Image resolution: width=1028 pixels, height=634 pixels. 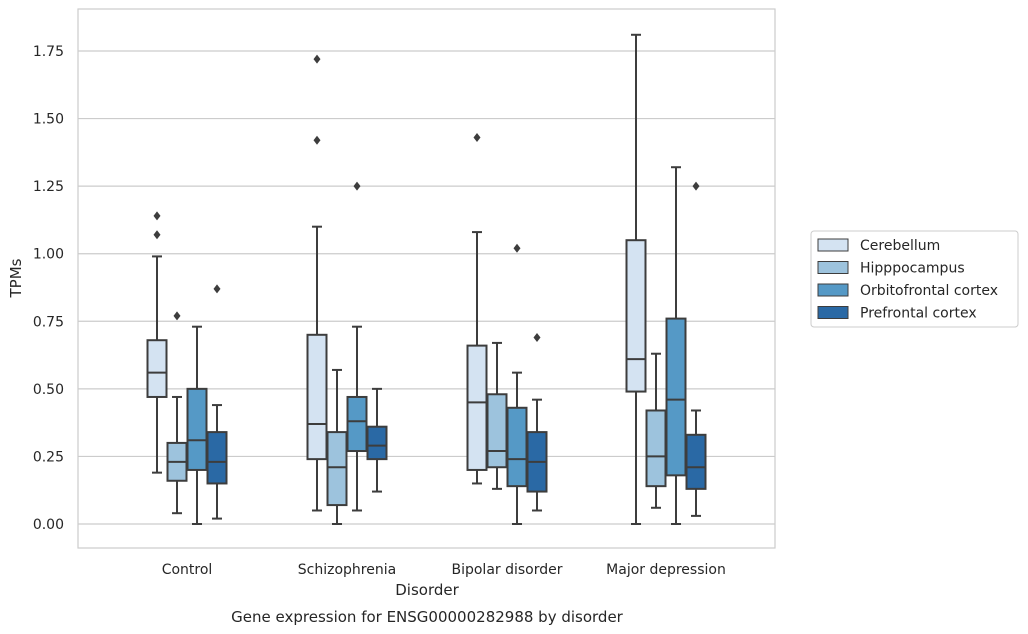 What do you see at coordinates (48, 390) in the screenshot?
I see `y-tick-label: 0.50` at bounding box center [48, 390].